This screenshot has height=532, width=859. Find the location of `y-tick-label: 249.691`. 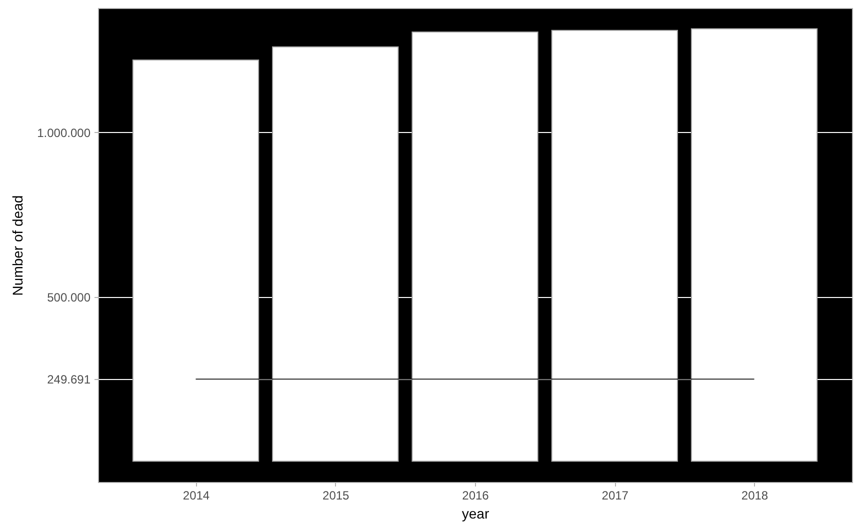

y-tick-label: 249.691 is located at coordinates (69, 379).